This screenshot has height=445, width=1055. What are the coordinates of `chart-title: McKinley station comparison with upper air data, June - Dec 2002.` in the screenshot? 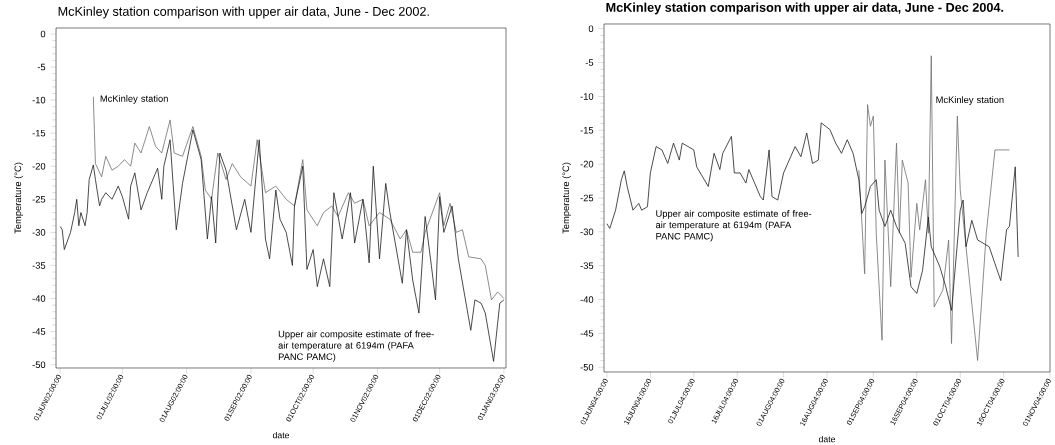 It's located at (243, 12).